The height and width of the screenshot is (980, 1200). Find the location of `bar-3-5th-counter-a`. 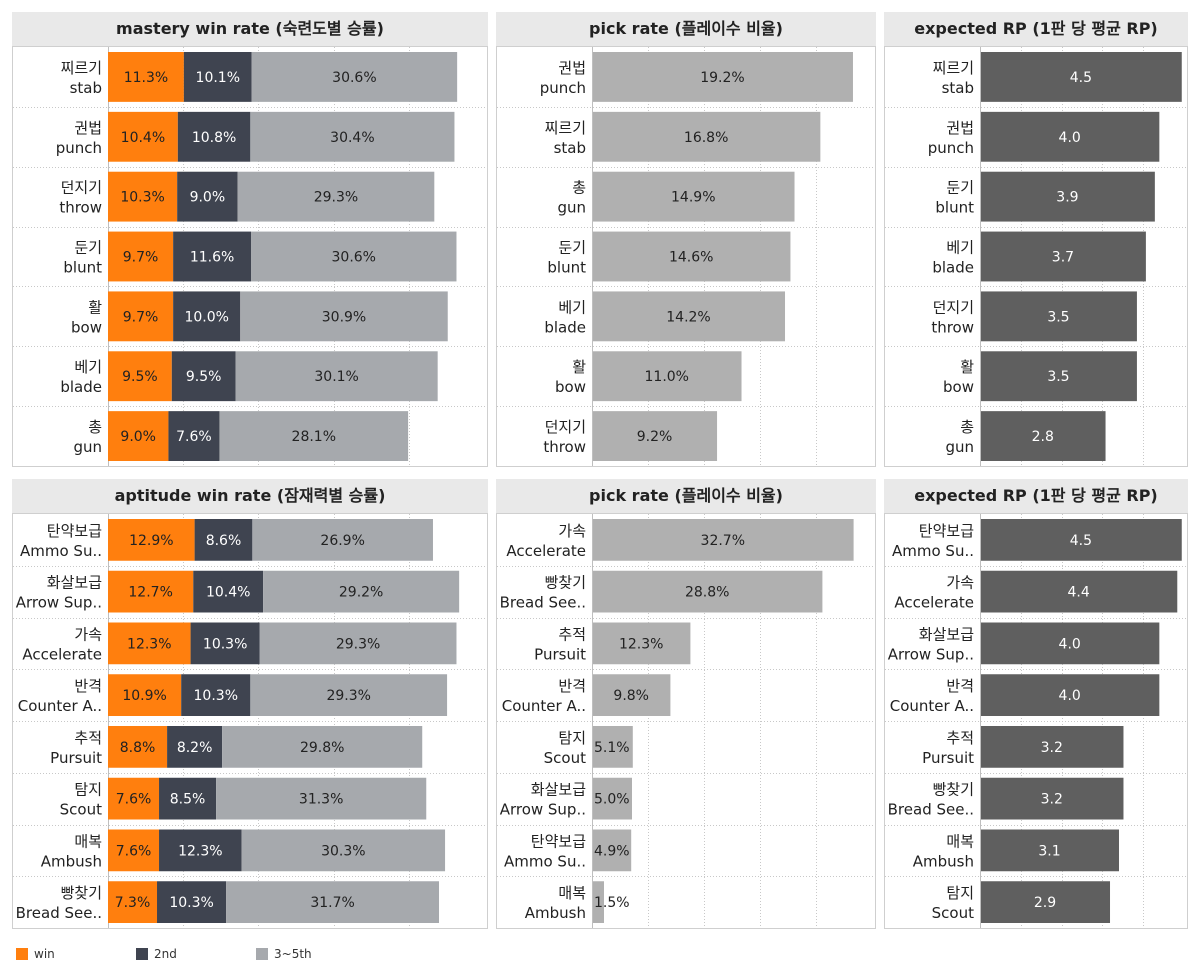

bar-3-5th-counter-a is located at coordinates (349, 695).